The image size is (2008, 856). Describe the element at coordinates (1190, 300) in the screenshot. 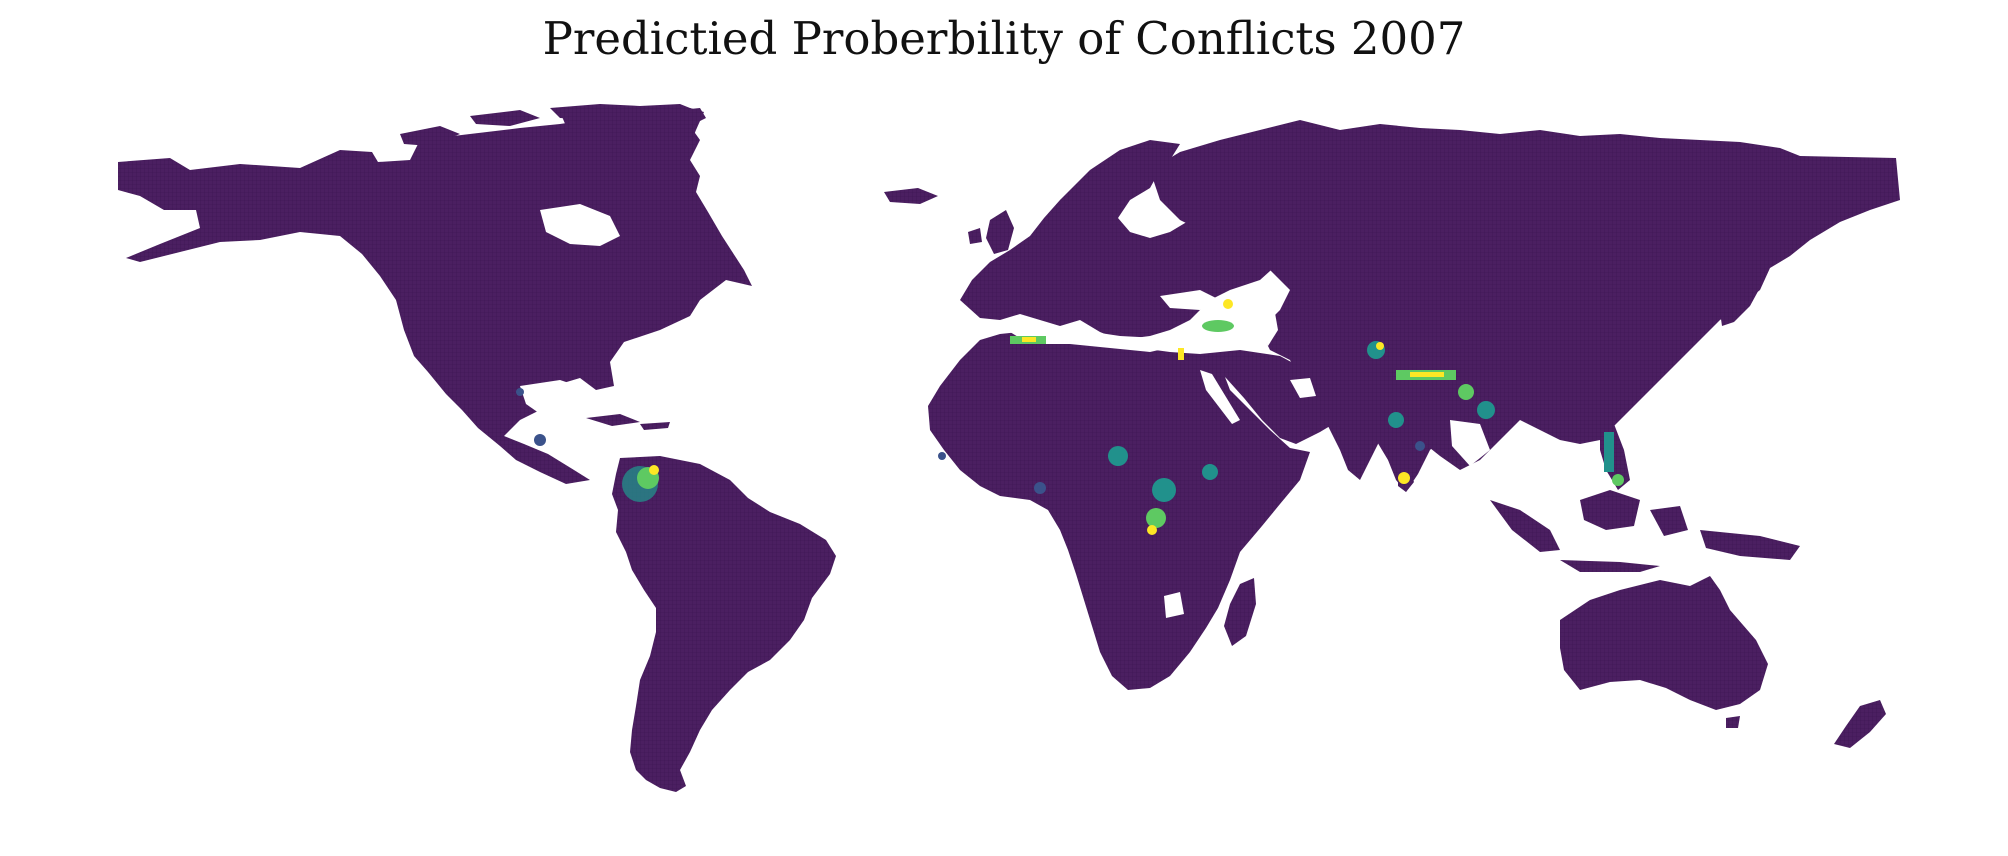

I see `black-sea` at that location.